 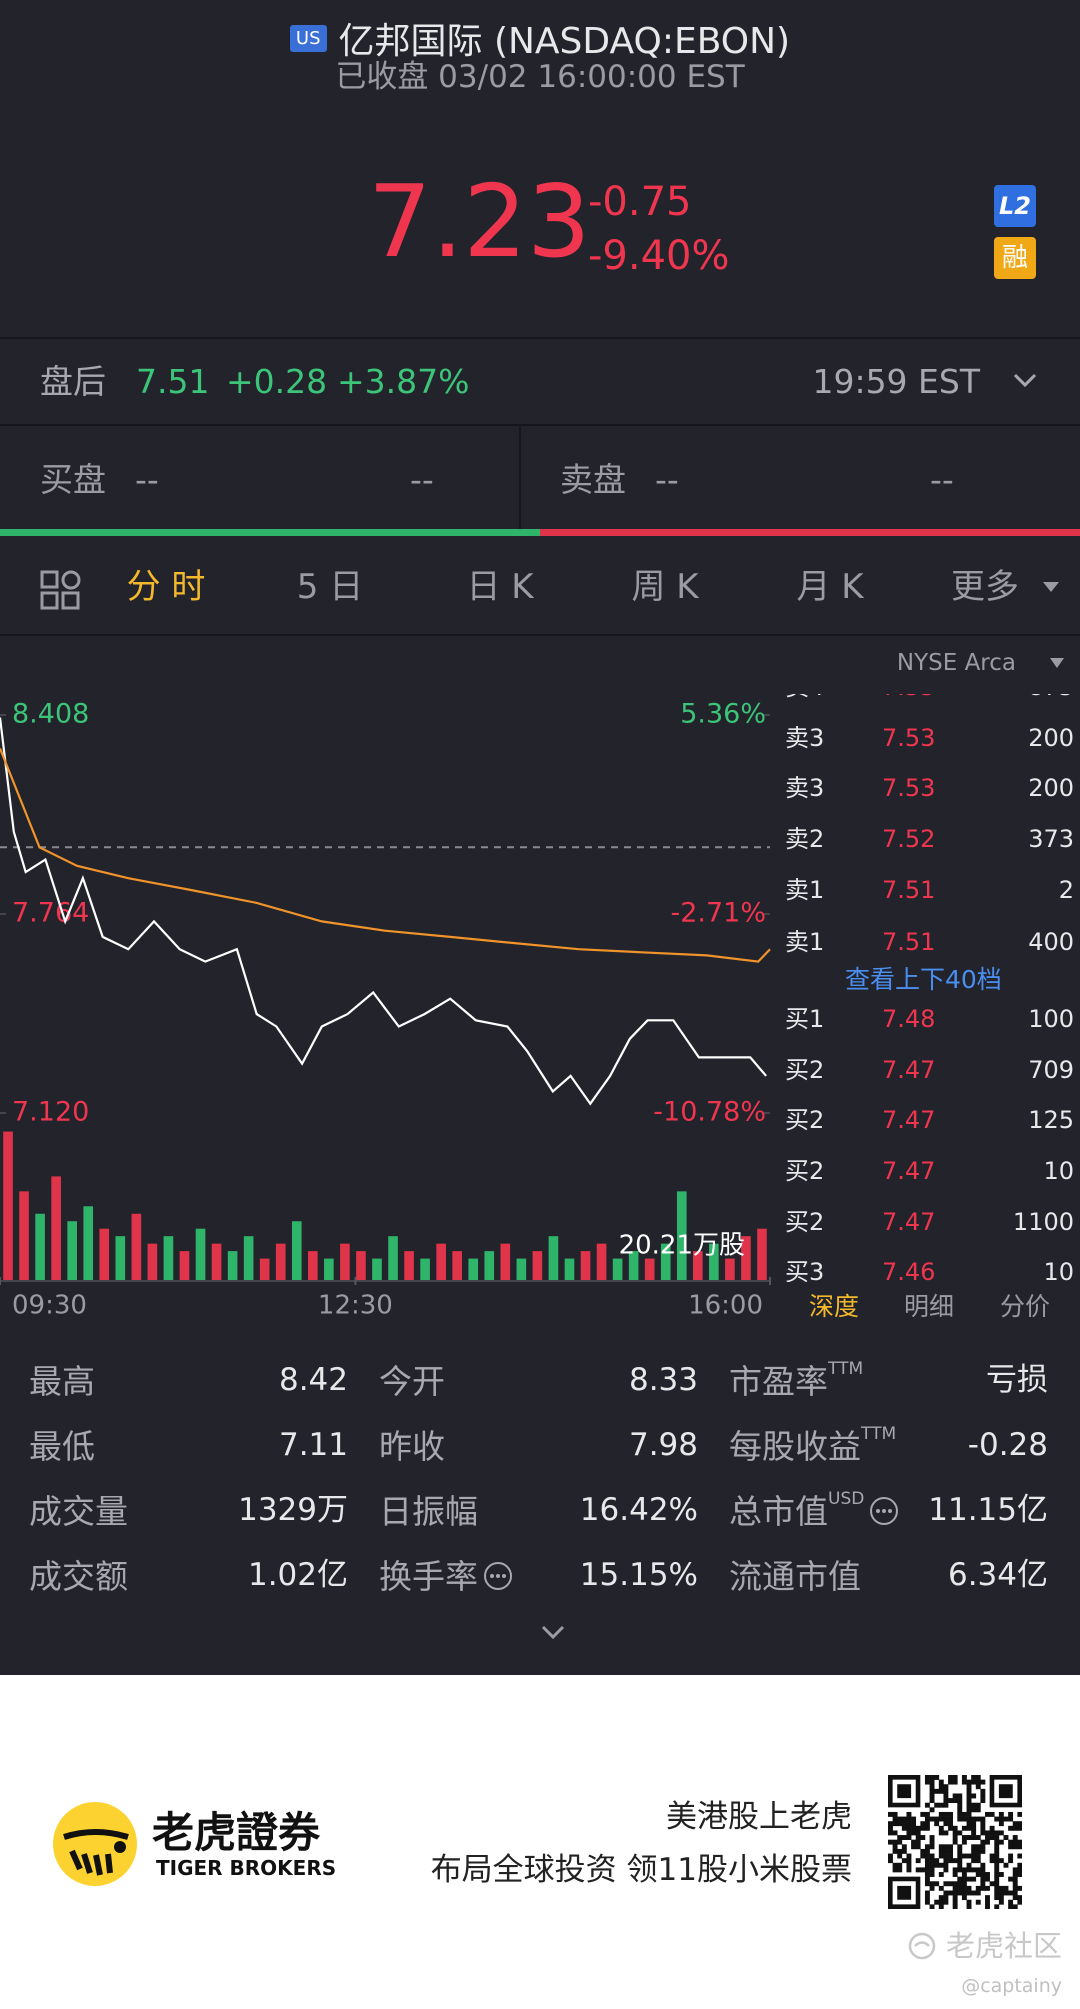 I want to click on price-line, so click(x=385, y=855).